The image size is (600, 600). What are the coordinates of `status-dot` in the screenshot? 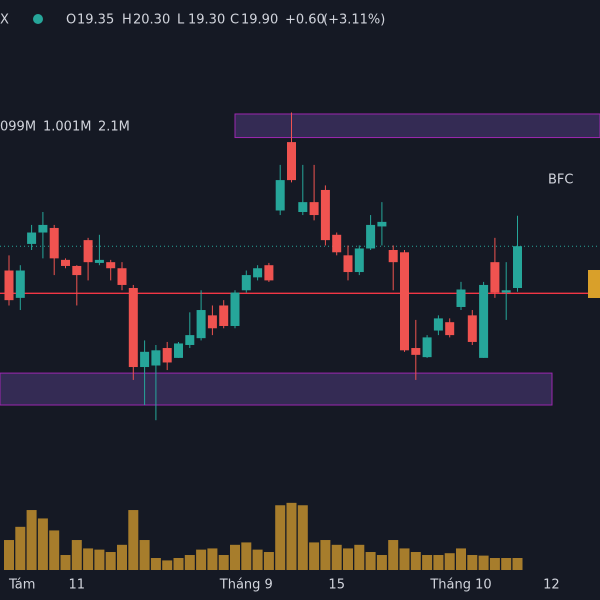 It's located at (38, 19).